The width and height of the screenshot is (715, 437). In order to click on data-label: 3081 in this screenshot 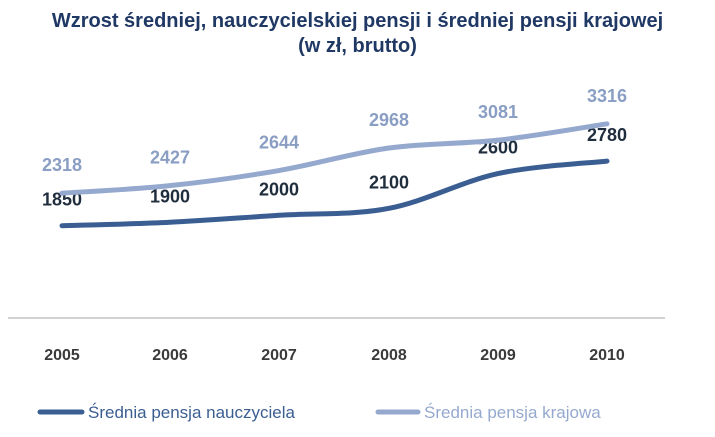, I will do `click(498, 112)`.